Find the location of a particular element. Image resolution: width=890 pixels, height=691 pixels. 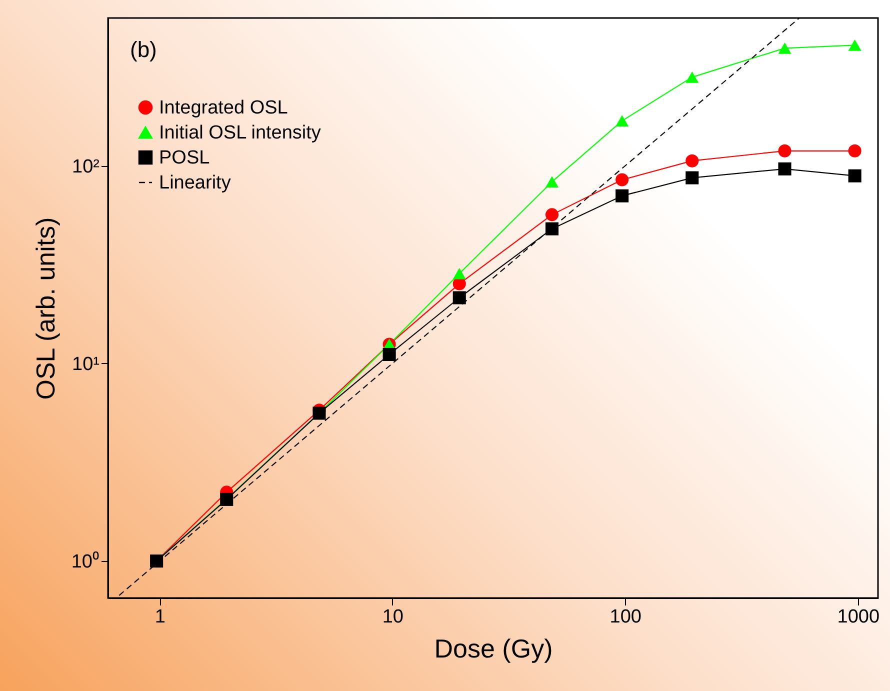

text: (b) is located at coordinates (143, 49).